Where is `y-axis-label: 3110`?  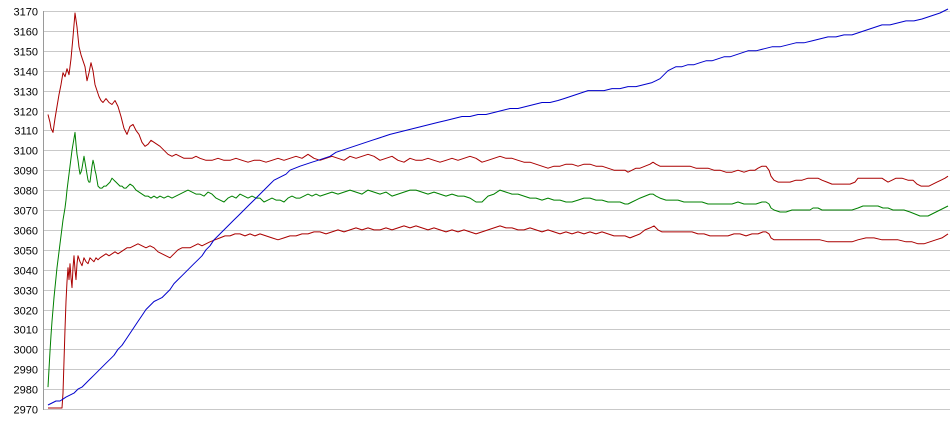
y-axis-label: 3110 is located at coordinates (26, 132).